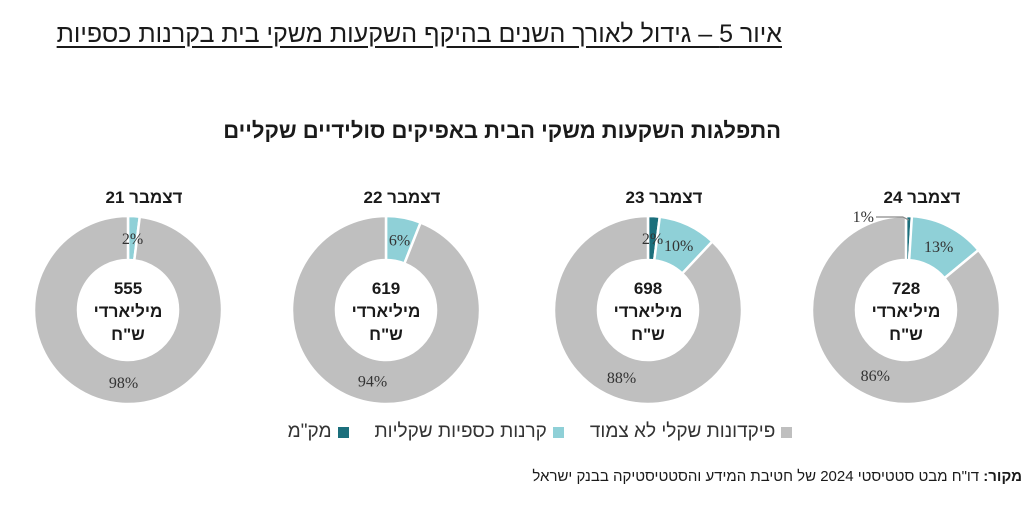  I want to click on center-total-0: 555, so click(128, 288).